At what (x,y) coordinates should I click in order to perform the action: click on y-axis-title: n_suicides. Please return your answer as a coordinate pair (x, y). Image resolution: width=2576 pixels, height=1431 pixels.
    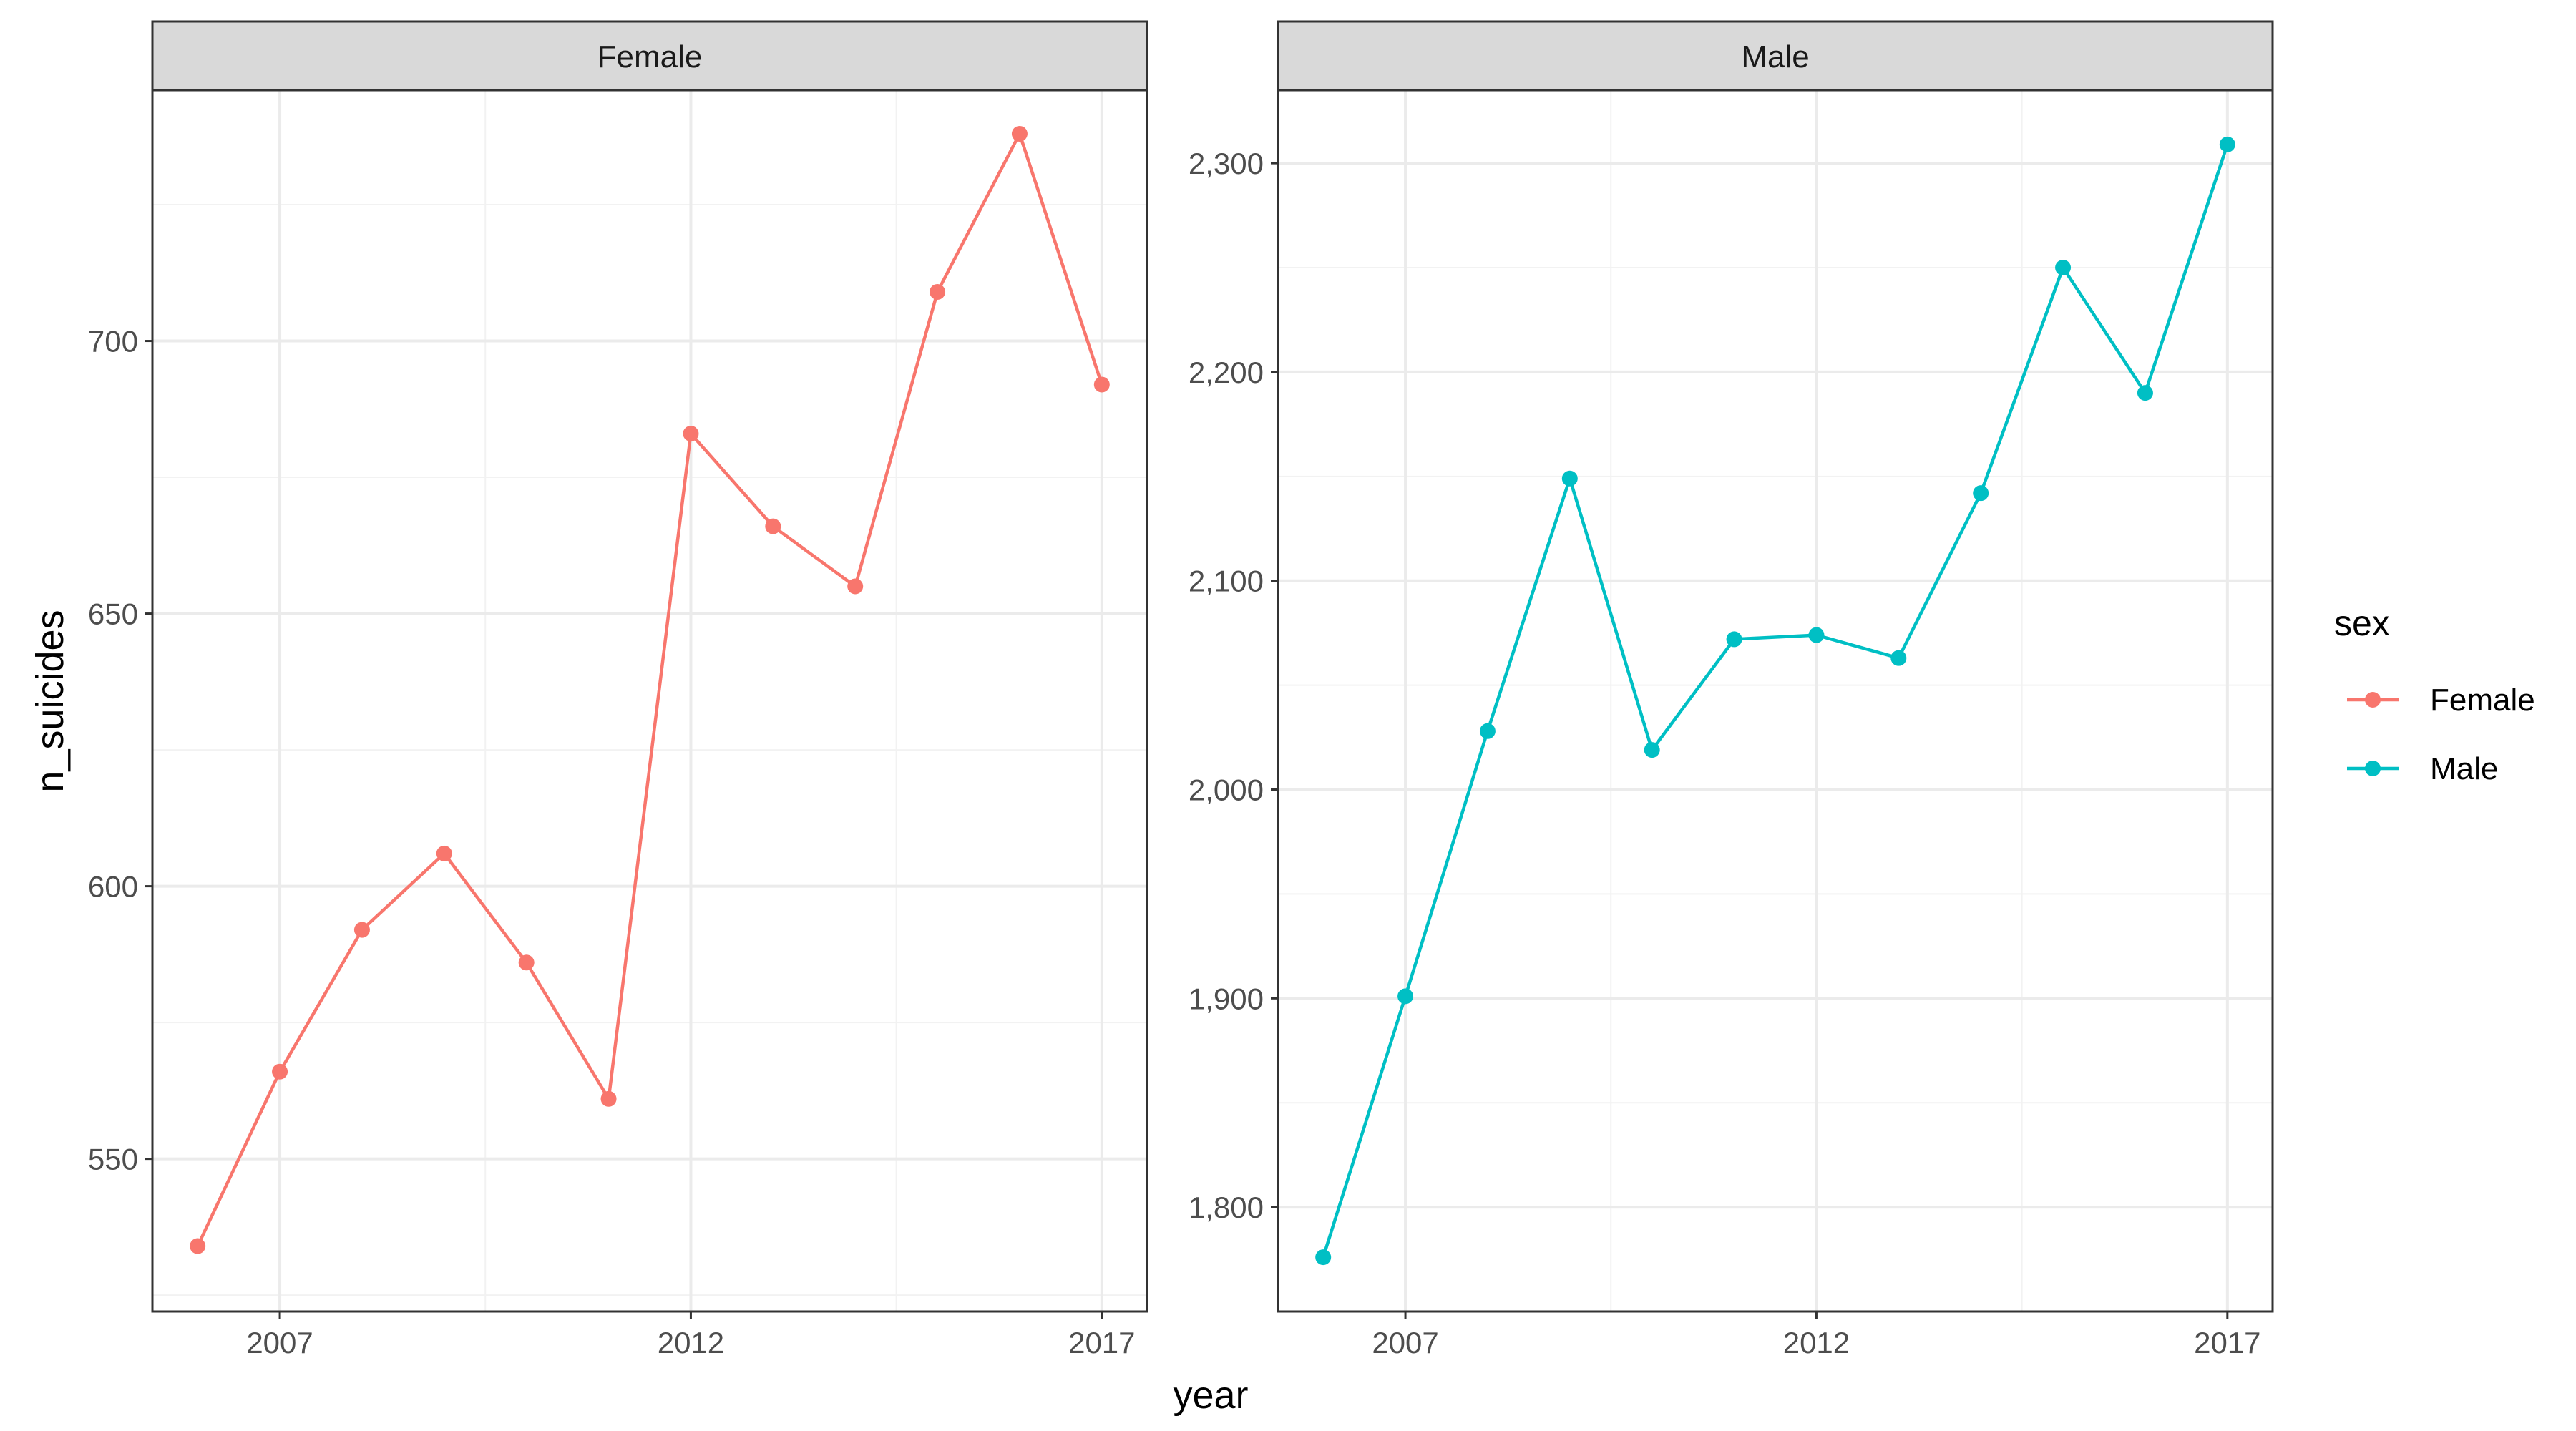
    Looking at the image, I should click on (50, 701).